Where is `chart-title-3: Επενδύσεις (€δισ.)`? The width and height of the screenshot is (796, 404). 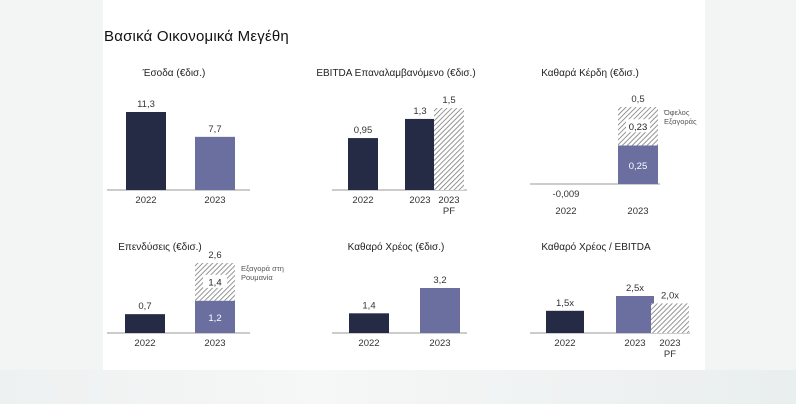 chart-title-3: Επενδύσεις (€δισ.) is located at coordinates (159, 247).